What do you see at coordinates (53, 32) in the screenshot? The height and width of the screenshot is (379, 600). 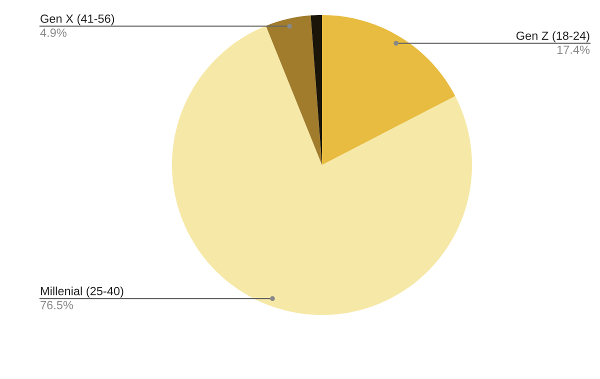 I see `data-label: 4.9%` at bounding box center [53, 32].